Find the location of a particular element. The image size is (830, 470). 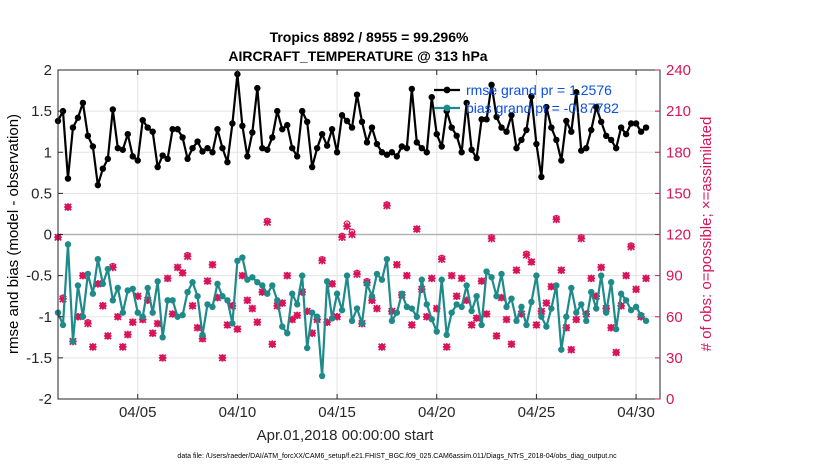

y-axis-left-label: rmse and bias (model - observation) is located at coordinates (13, 234).